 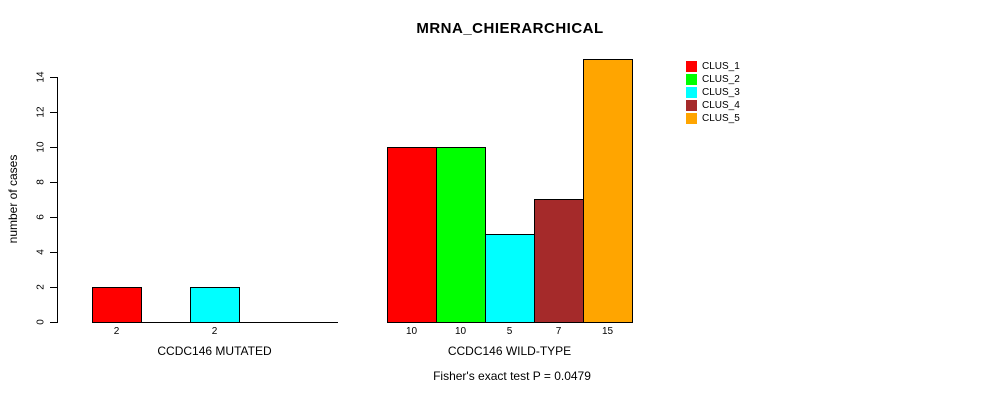 What do you see at coordinates (721, 79) in the screenshot?
I see `legend-label: CLUS_2` at bounding box center [721, 79].